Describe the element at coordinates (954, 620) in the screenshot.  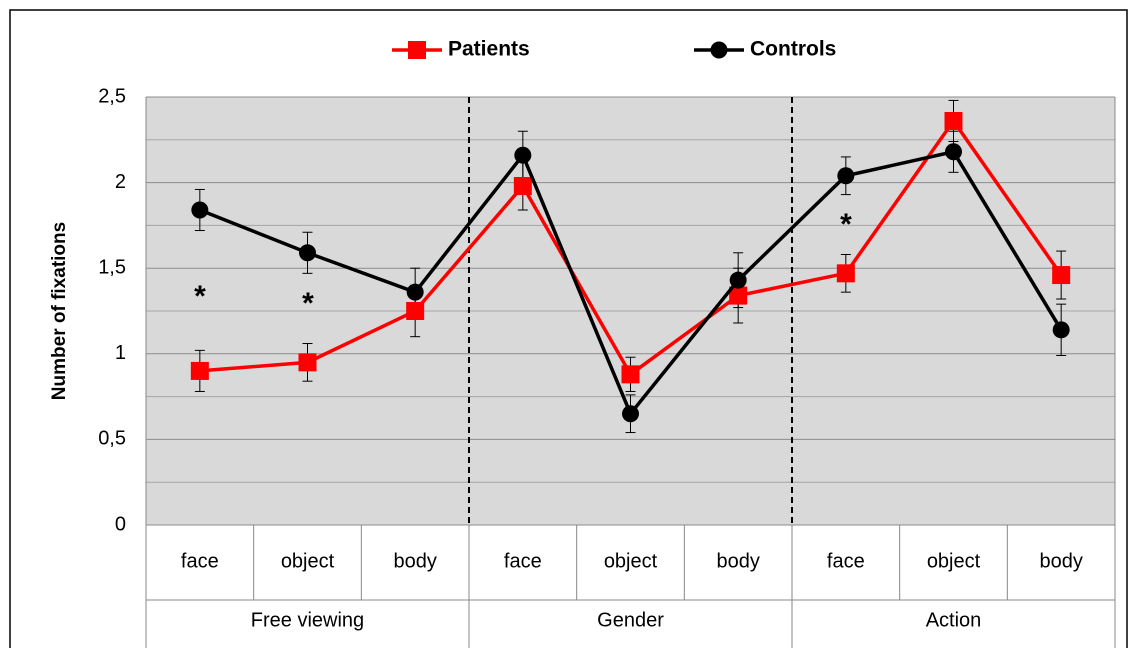
I see `group-label: Action` at that location.